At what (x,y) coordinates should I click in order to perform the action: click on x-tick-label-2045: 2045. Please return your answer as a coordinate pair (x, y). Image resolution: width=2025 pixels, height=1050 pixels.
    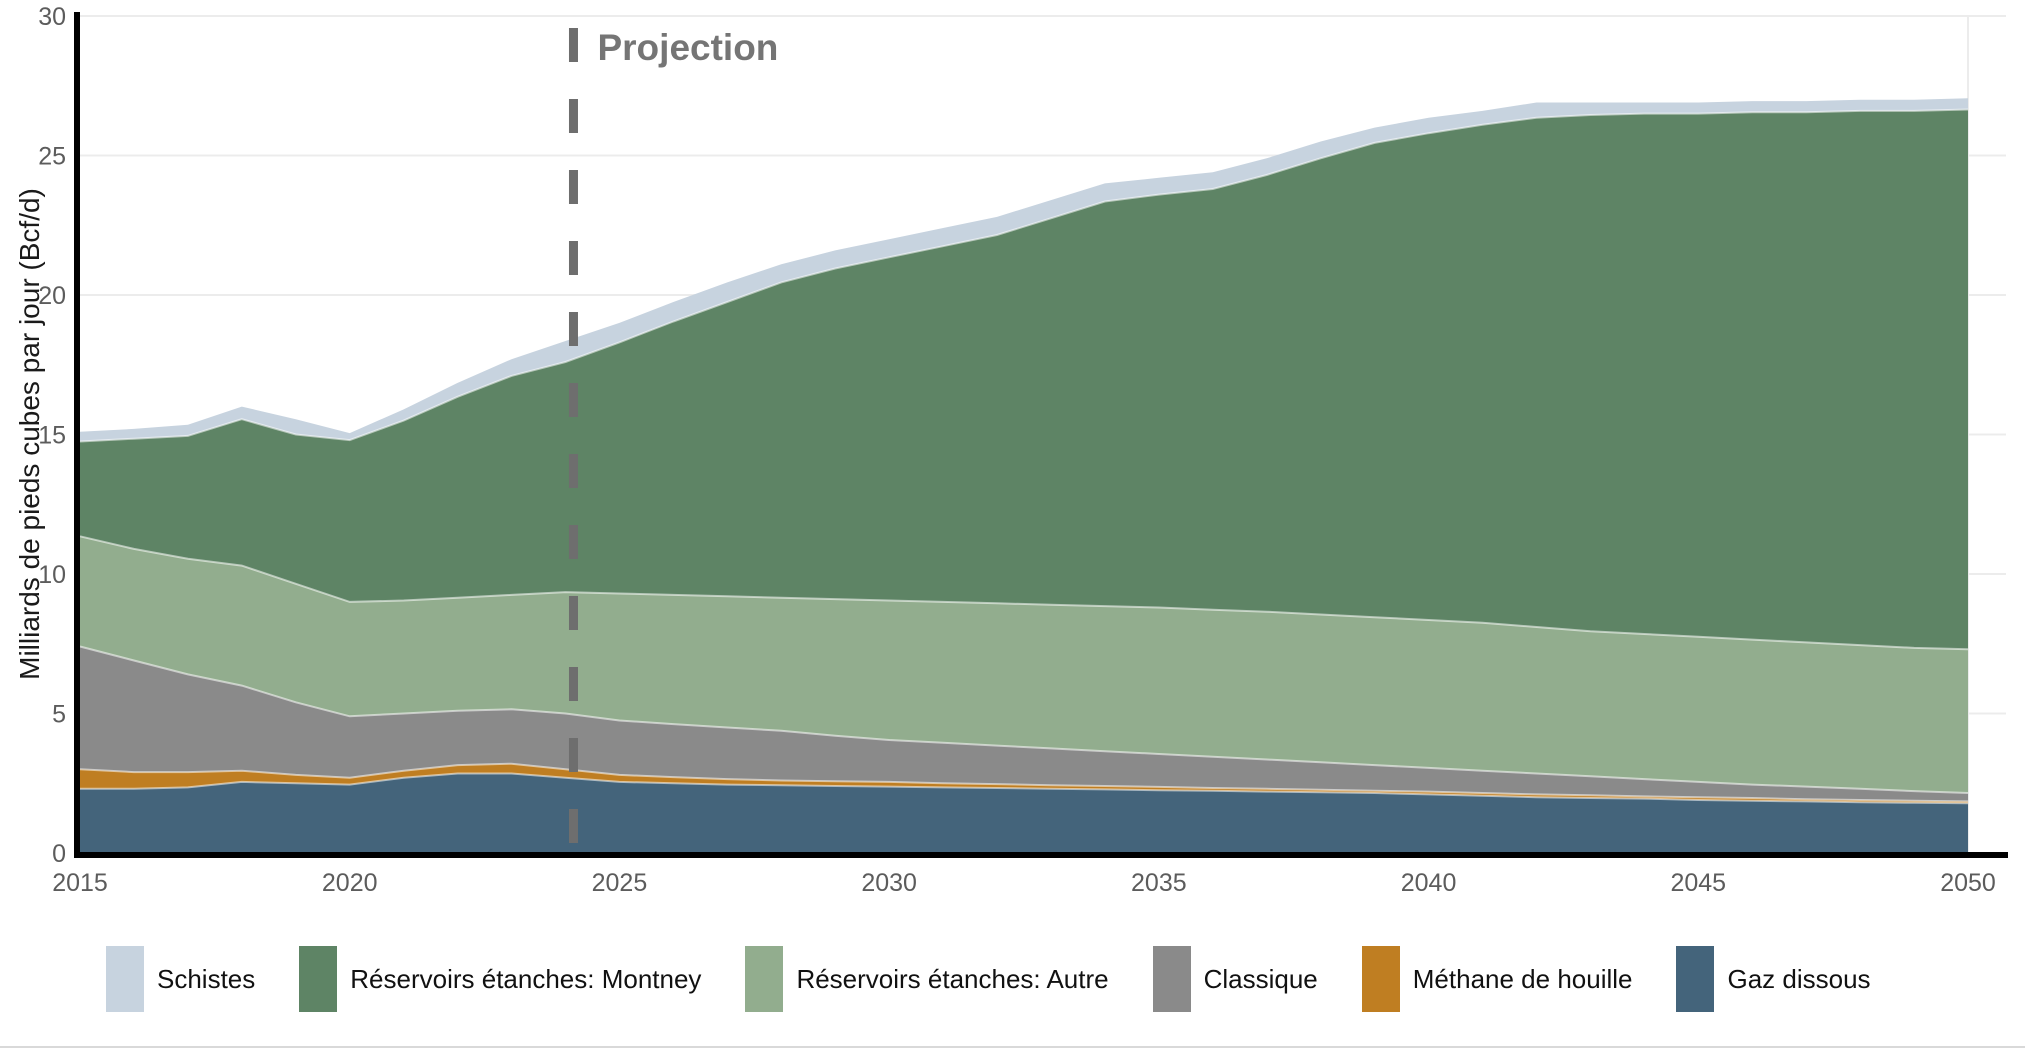
    Looking at the image, I should click on (1698, 883).